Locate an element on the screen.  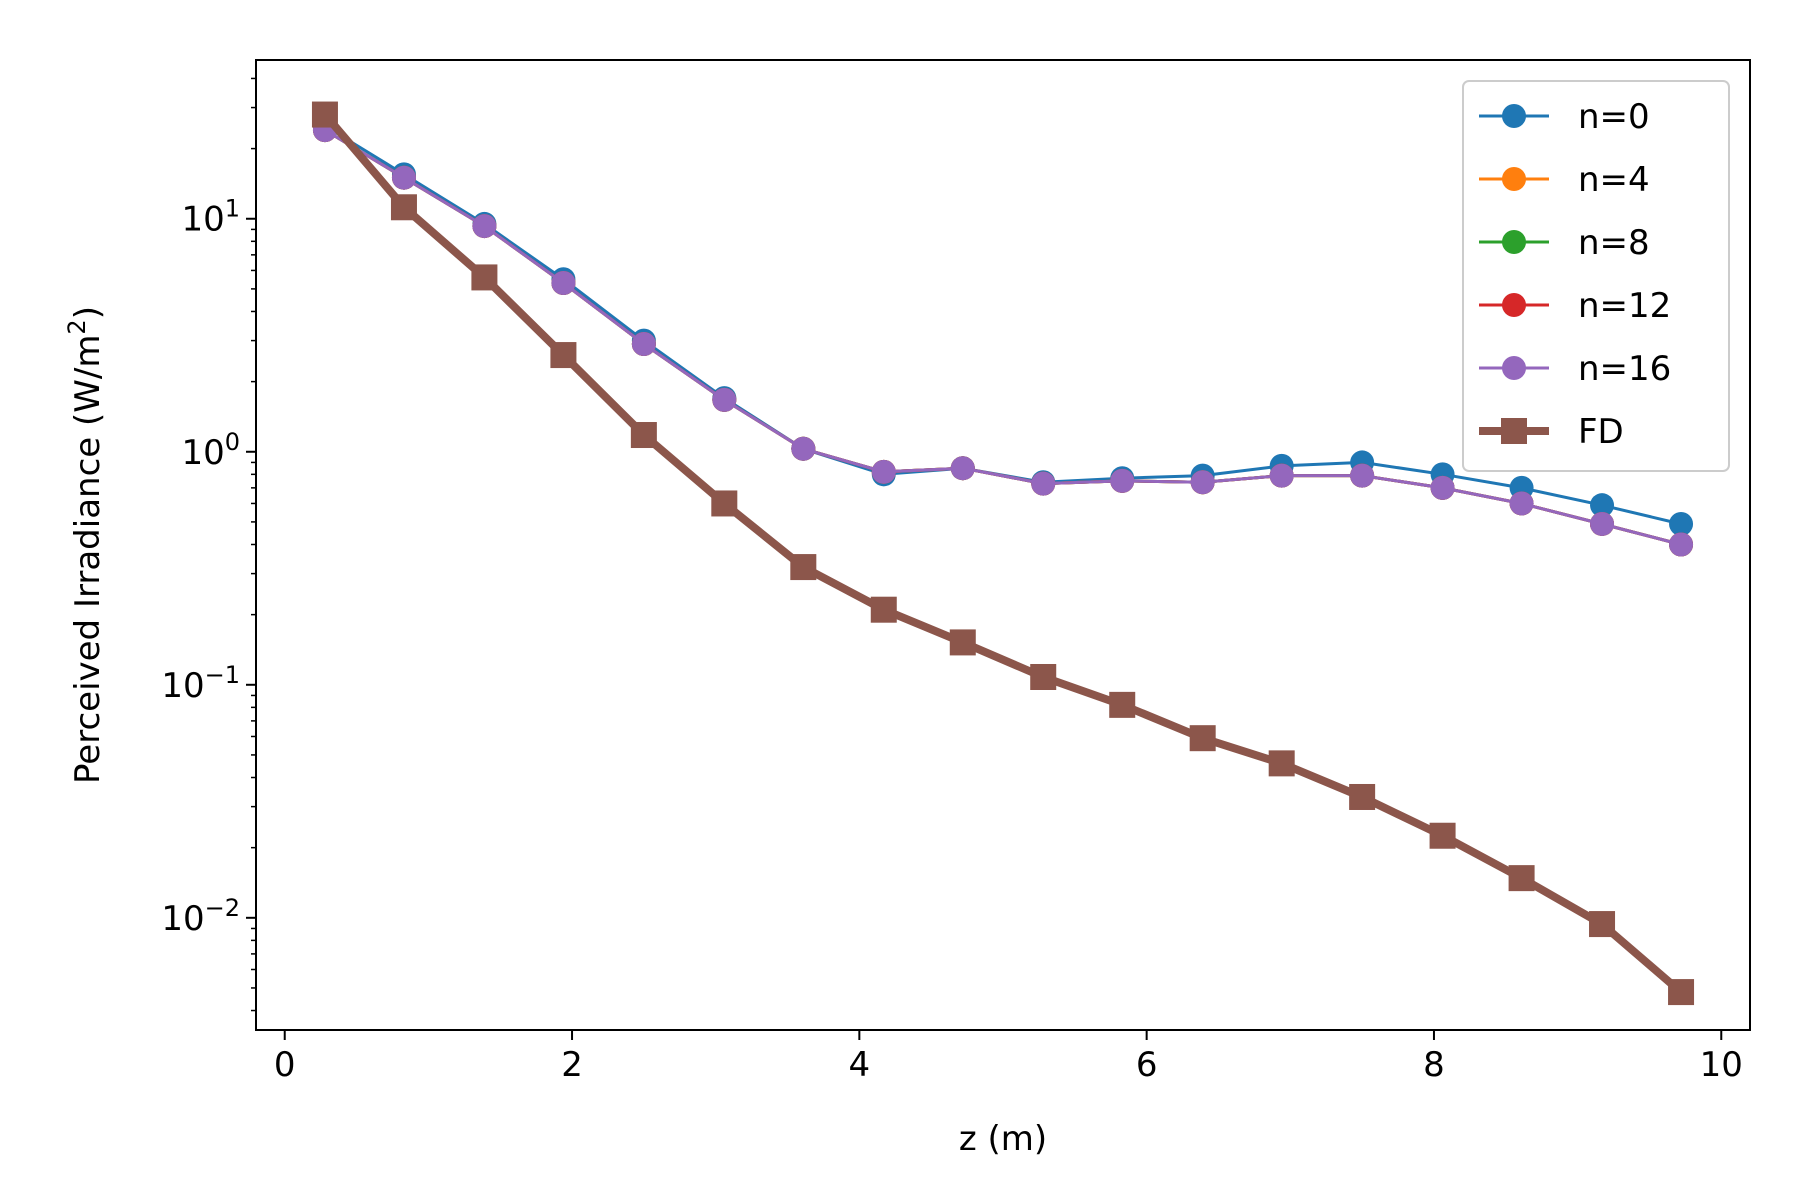
legend: n=0 n=4 n=8 n=12 n=16 FD is located at coordinates (1596, 276).